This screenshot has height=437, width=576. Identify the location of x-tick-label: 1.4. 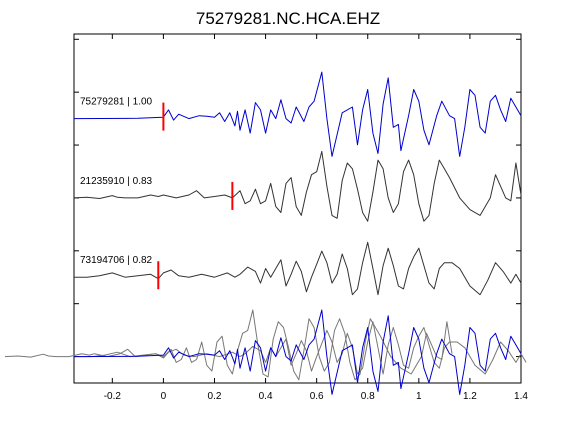
(521, 396).